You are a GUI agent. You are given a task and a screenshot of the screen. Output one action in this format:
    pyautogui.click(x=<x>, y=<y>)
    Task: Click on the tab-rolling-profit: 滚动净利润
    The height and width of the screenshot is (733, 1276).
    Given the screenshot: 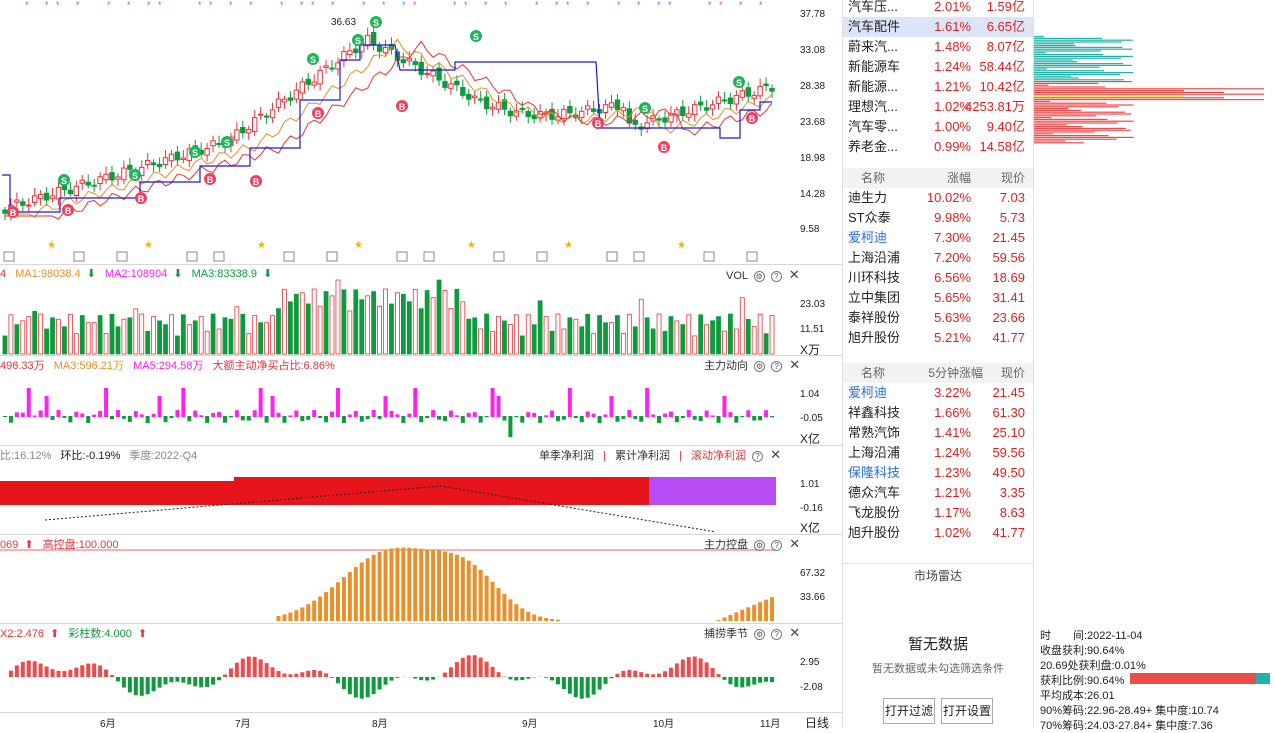 What is the action you would take?
    pyautogui.click(x=718, y=456)
    